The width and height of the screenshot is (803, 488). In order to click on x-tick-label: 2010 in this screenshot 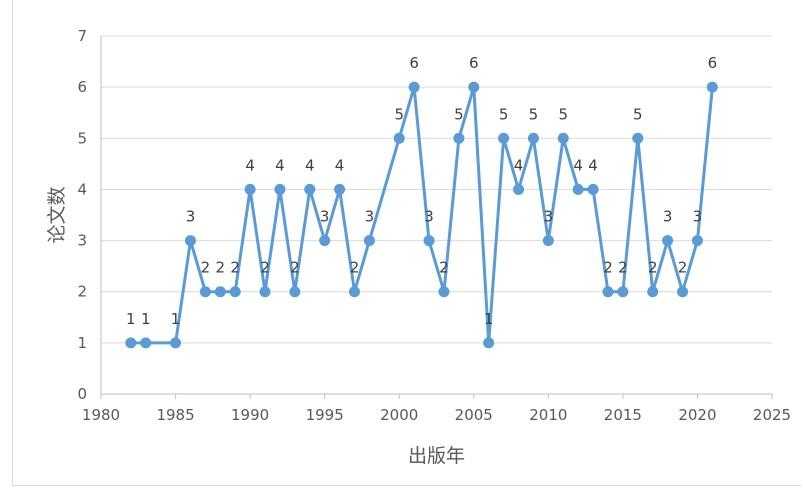, I will do `click(548, 415)`.